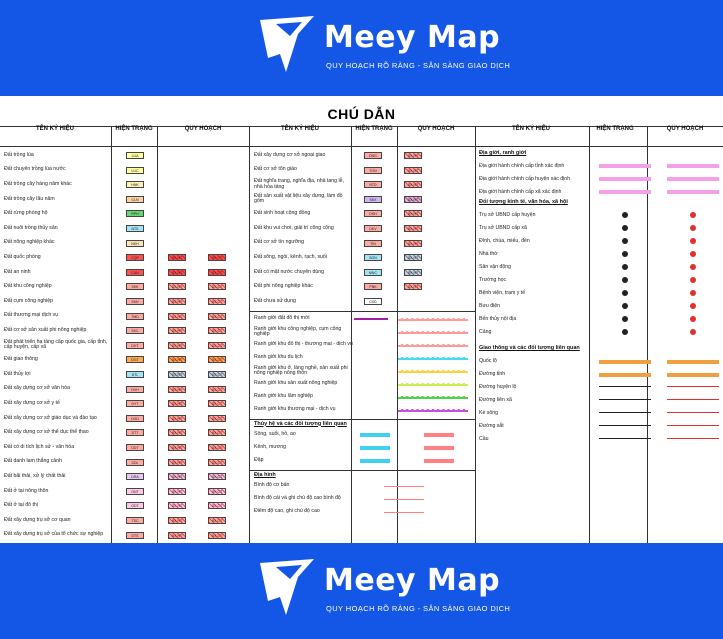 This screenshot has height=639, width=723. I want to click on boundary-current-line, so click(625, 179).